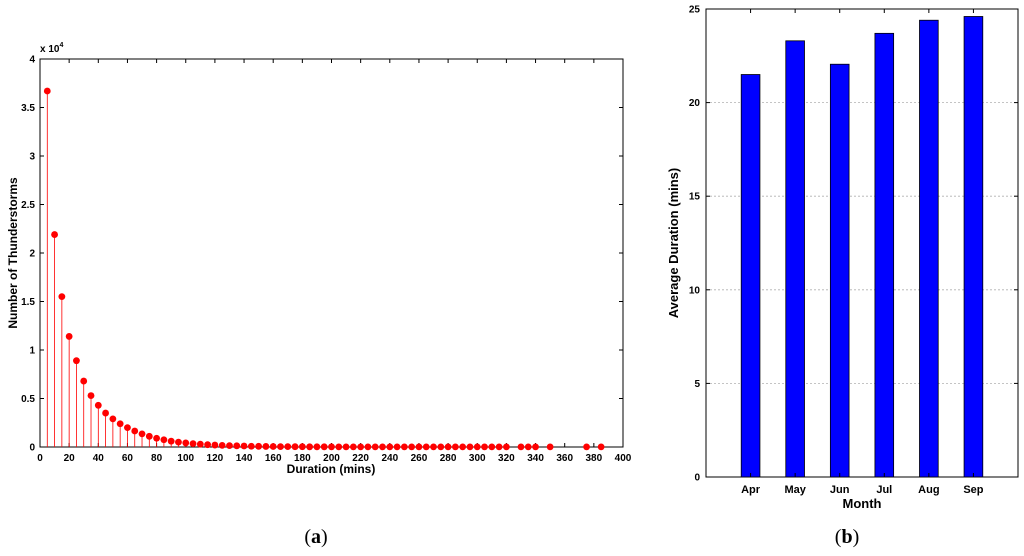 The image size is (1024, 556). Describe the element at coordinates (697, 384) in the screenshot. I see `y-tick-label: 5` at that location.